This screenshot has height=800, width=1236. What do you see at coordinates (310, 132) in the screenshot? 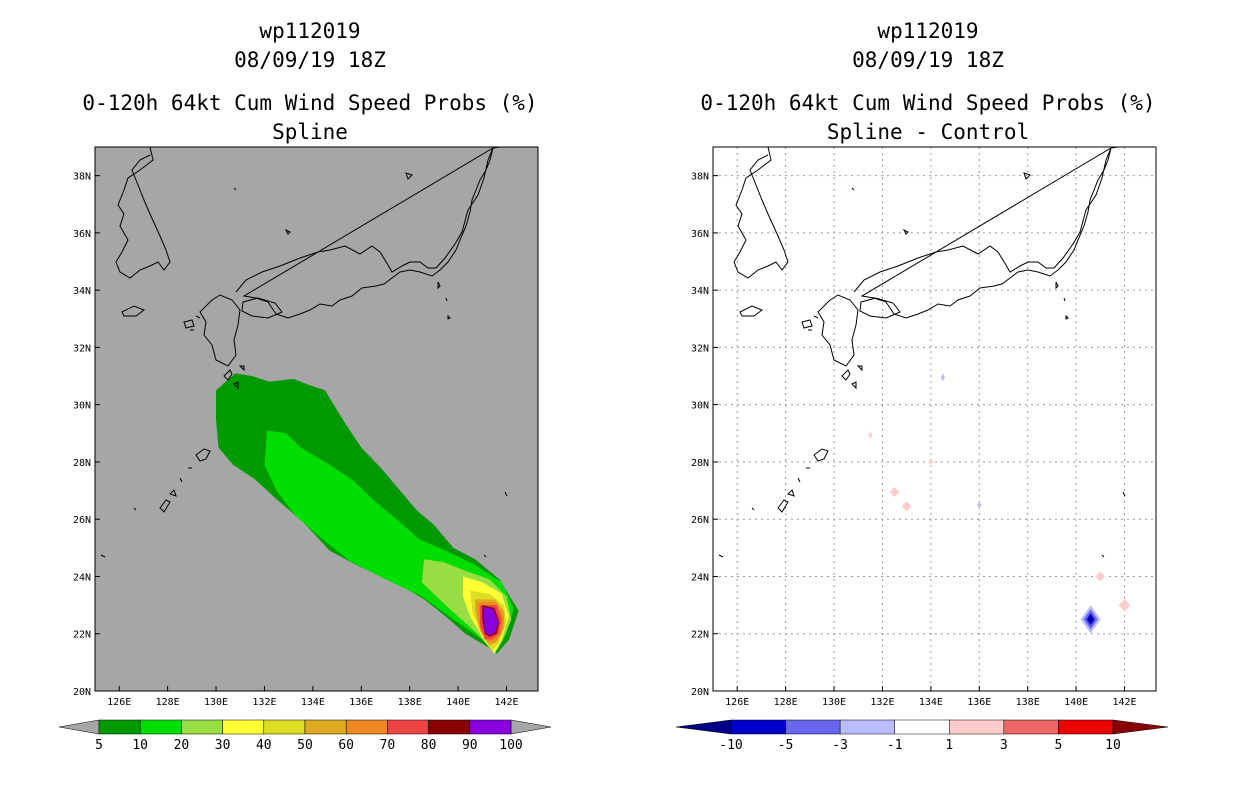
I see `left-subtitle: Spline` at bounding box center [310, 132].